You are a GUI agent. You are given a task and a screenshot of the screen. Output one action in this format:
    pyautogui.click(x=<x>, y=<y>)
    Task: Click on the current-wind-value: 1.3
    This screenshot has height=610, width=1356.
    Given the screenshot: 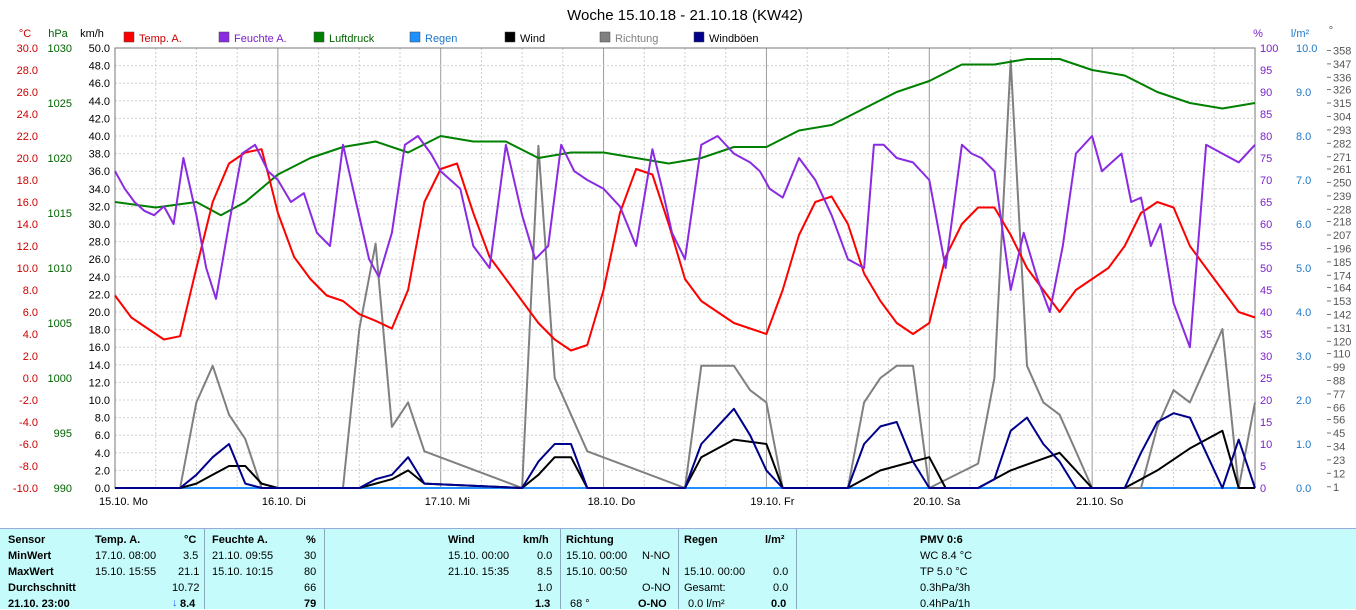 What is the action you would take?
    pyautogui.click(x=543, y=604)
    